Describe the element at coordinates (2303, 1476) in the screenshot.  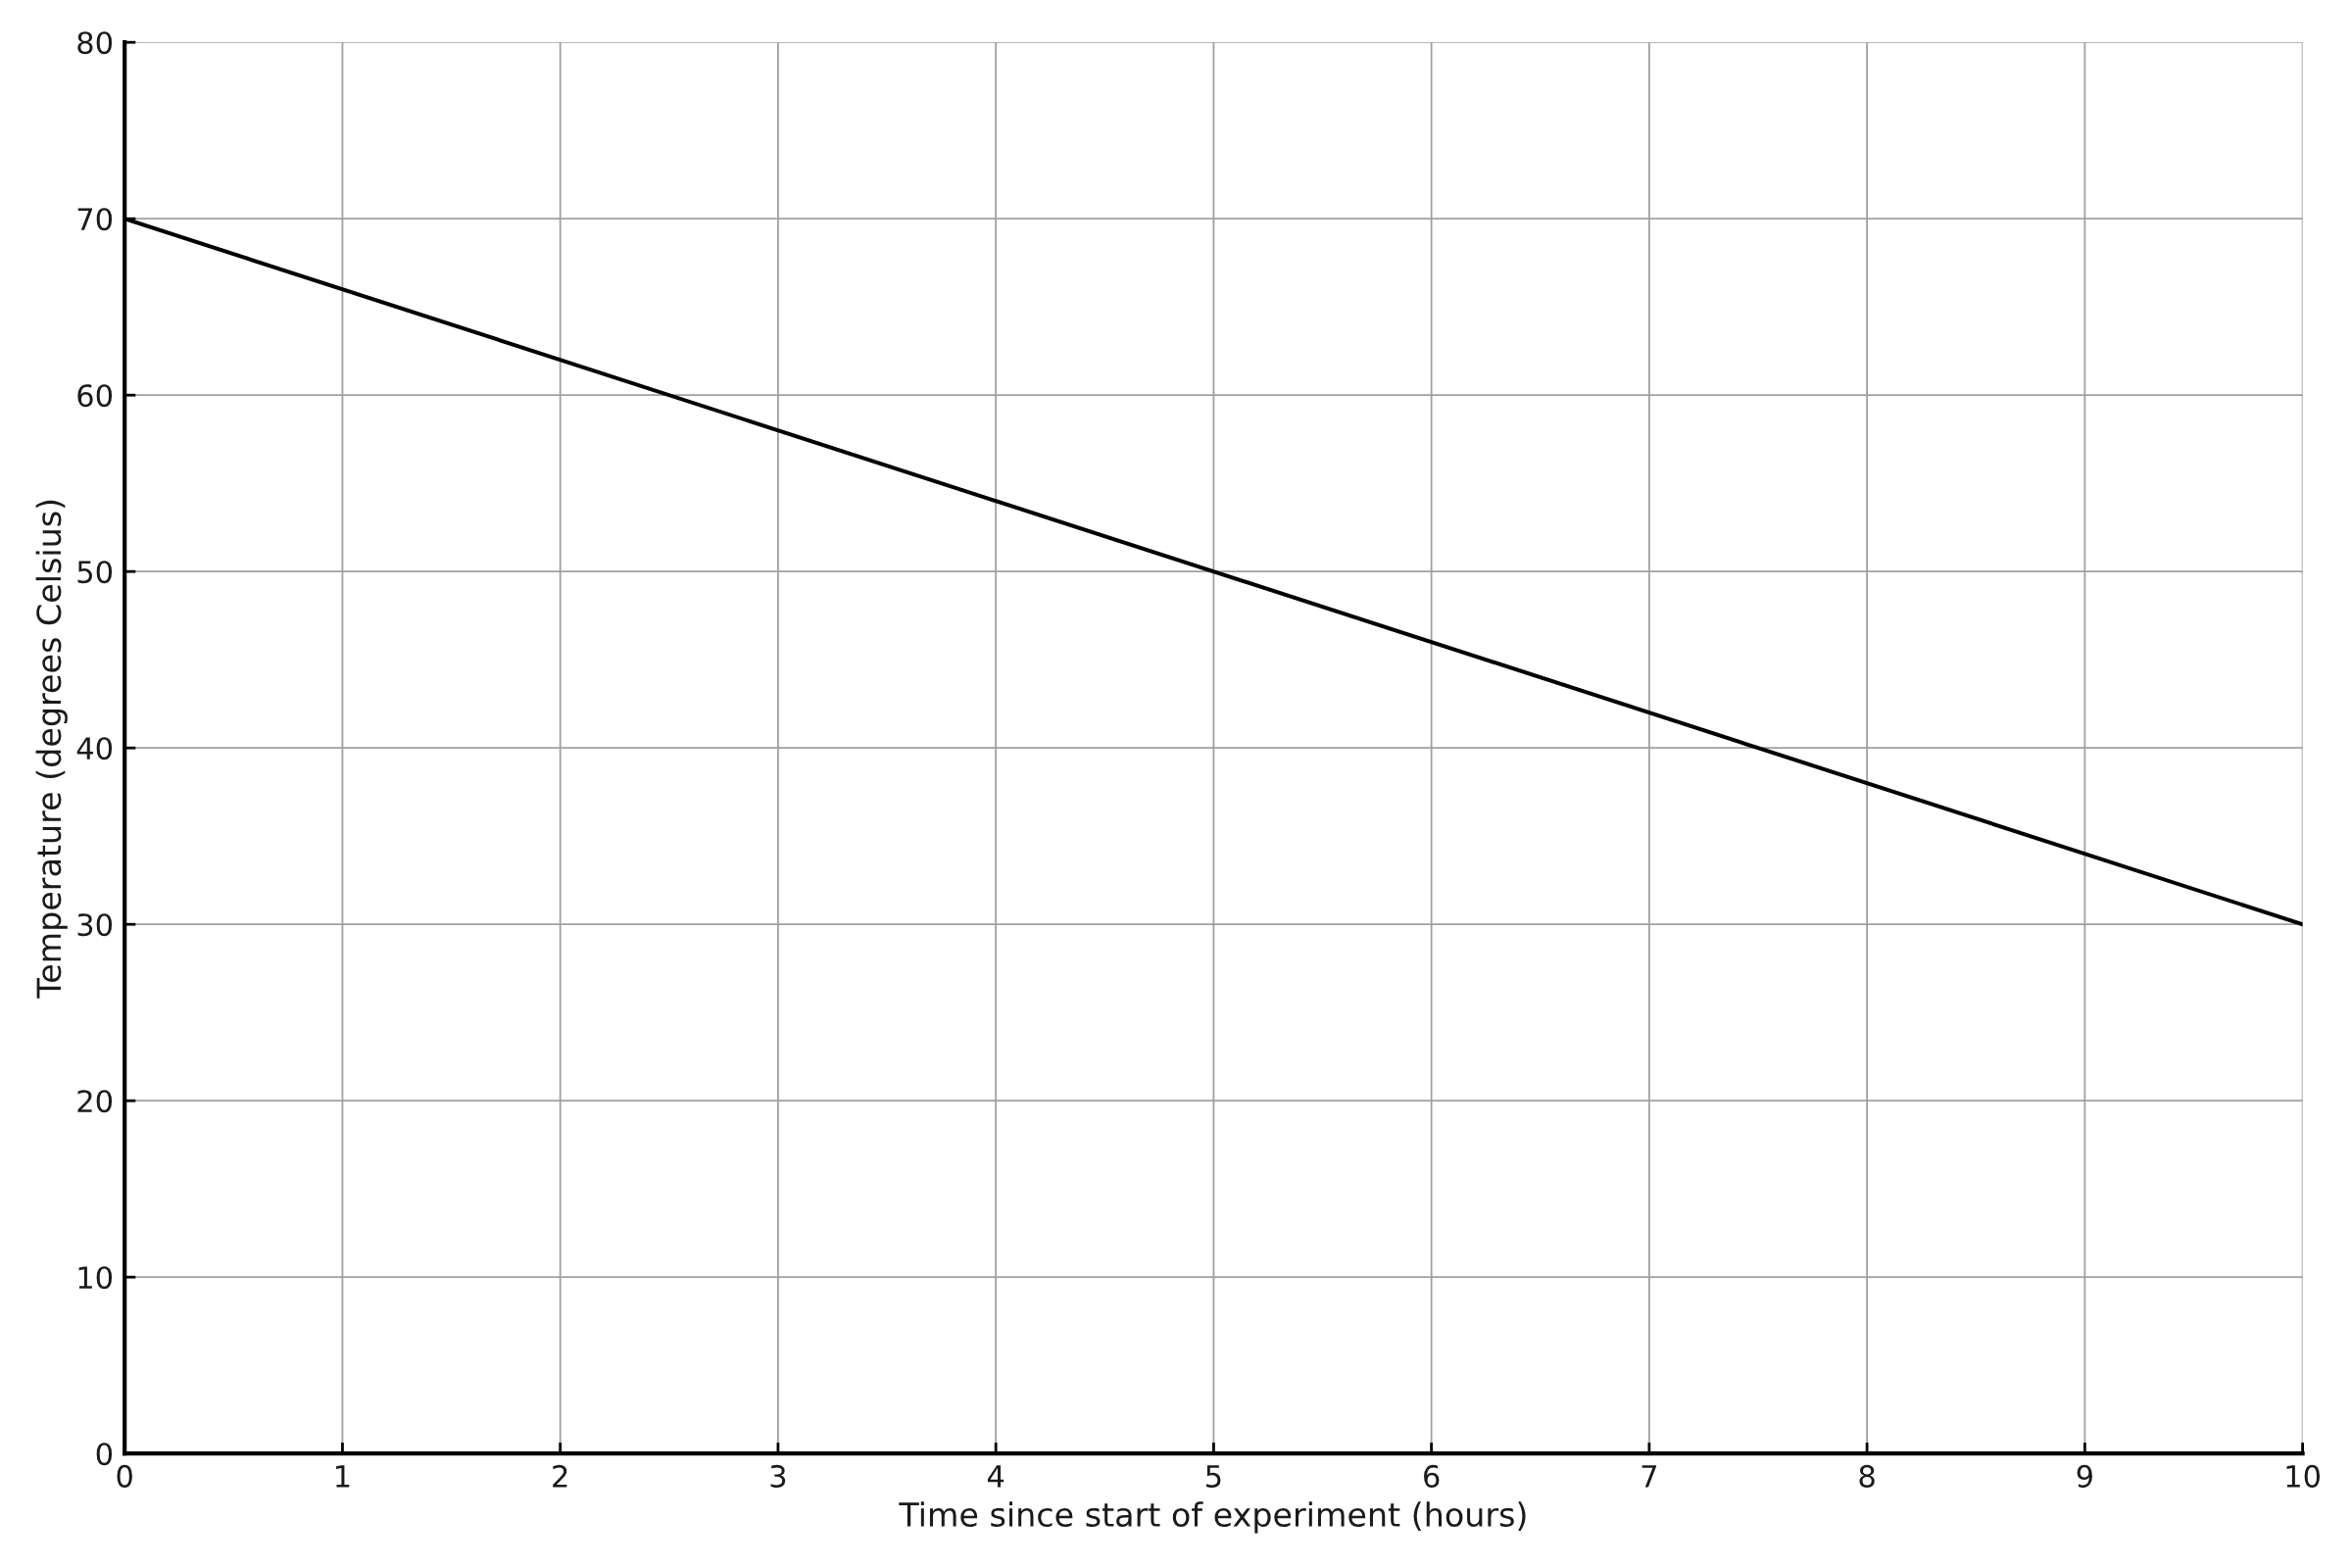
I see `x-tick-label: 10` at that location.